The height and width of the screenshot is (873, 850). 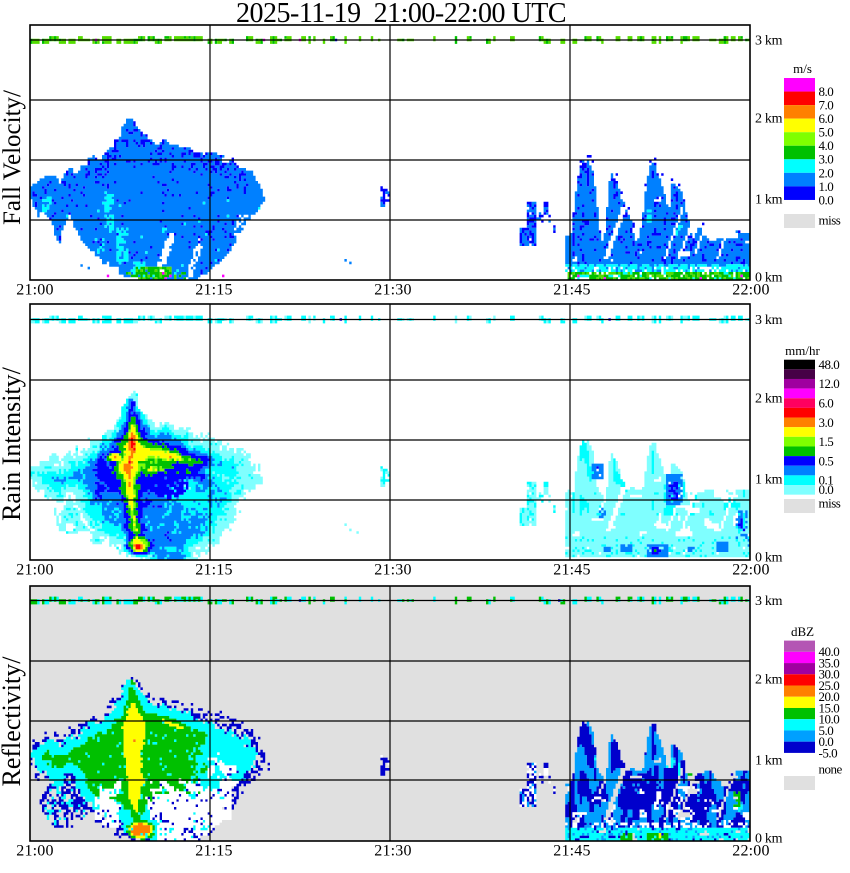 What do you see at coordinates (829, 719) in the screenshot?
I see `svg-text: 10.0` at bounding box center [829, 719].